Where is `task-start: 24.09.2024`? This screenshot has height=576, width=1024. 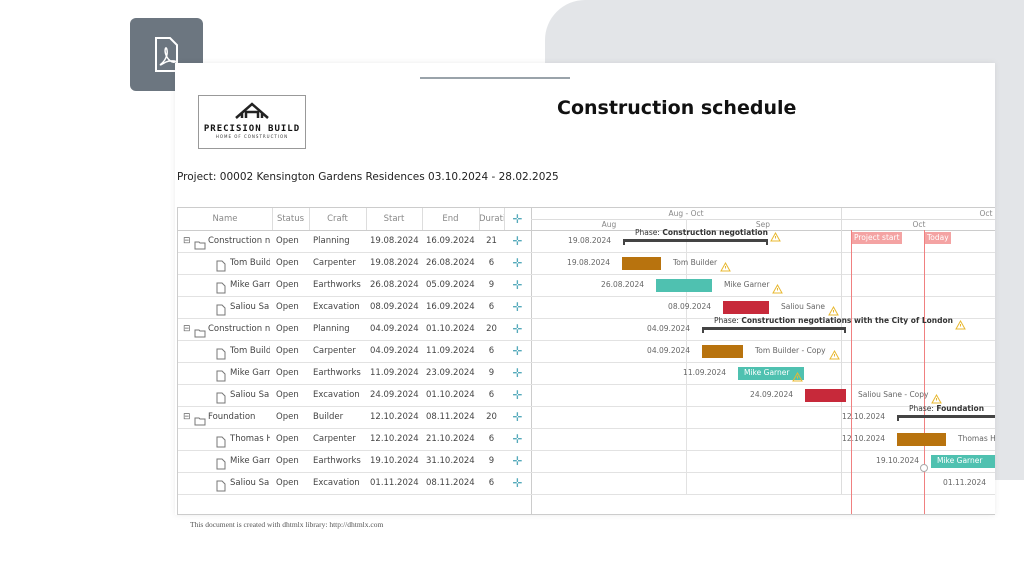
task-start: 24.09.2024 is located at coordinates (394, 395).